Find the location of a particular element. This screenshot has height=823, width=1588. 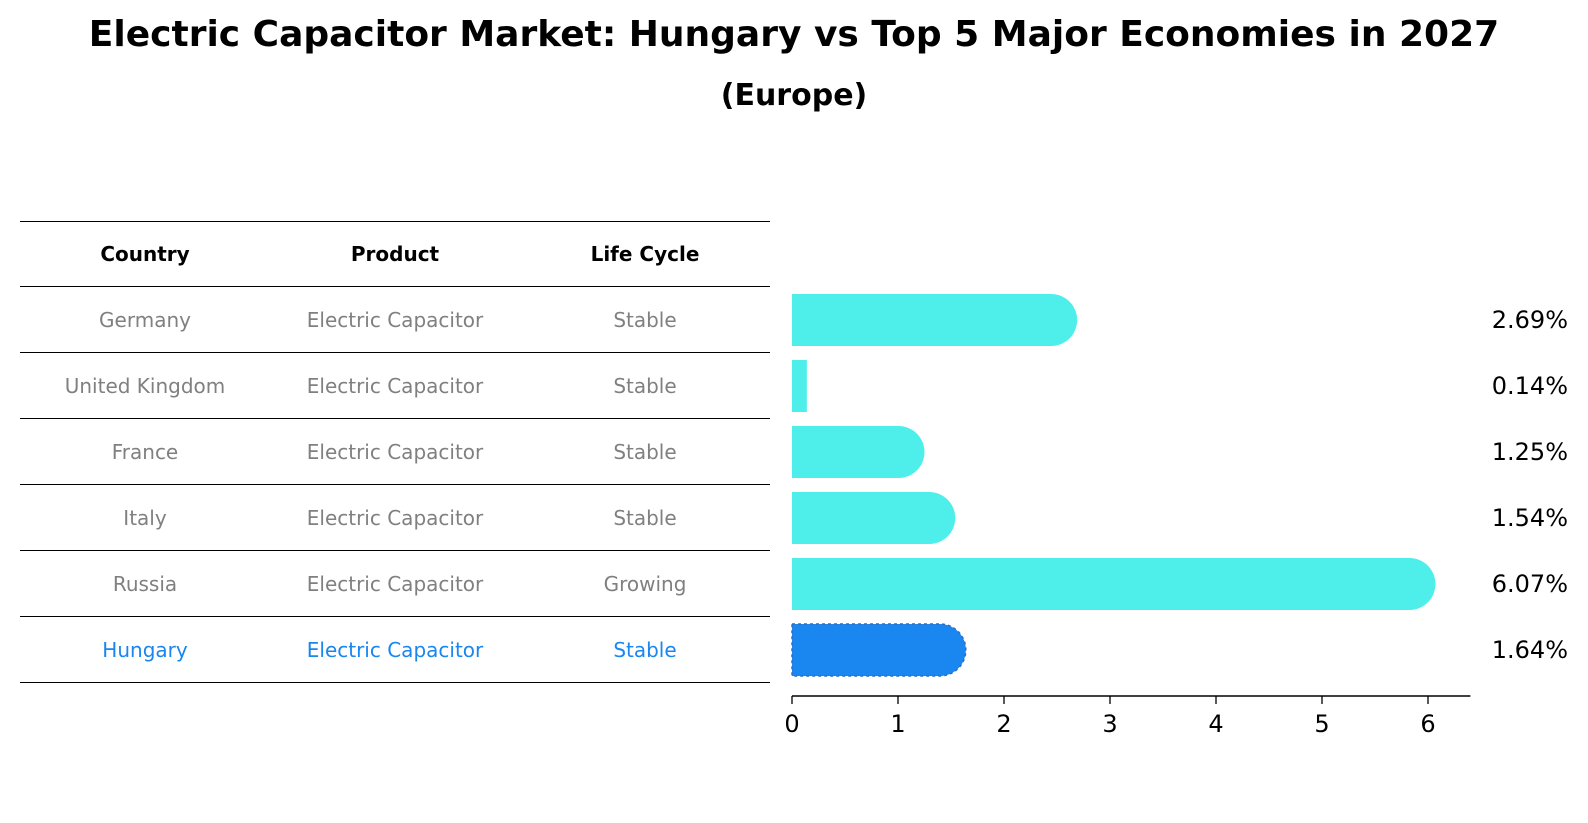

table-row: Russia Electric Capacitor Growing is located at coordinates (395, 584).